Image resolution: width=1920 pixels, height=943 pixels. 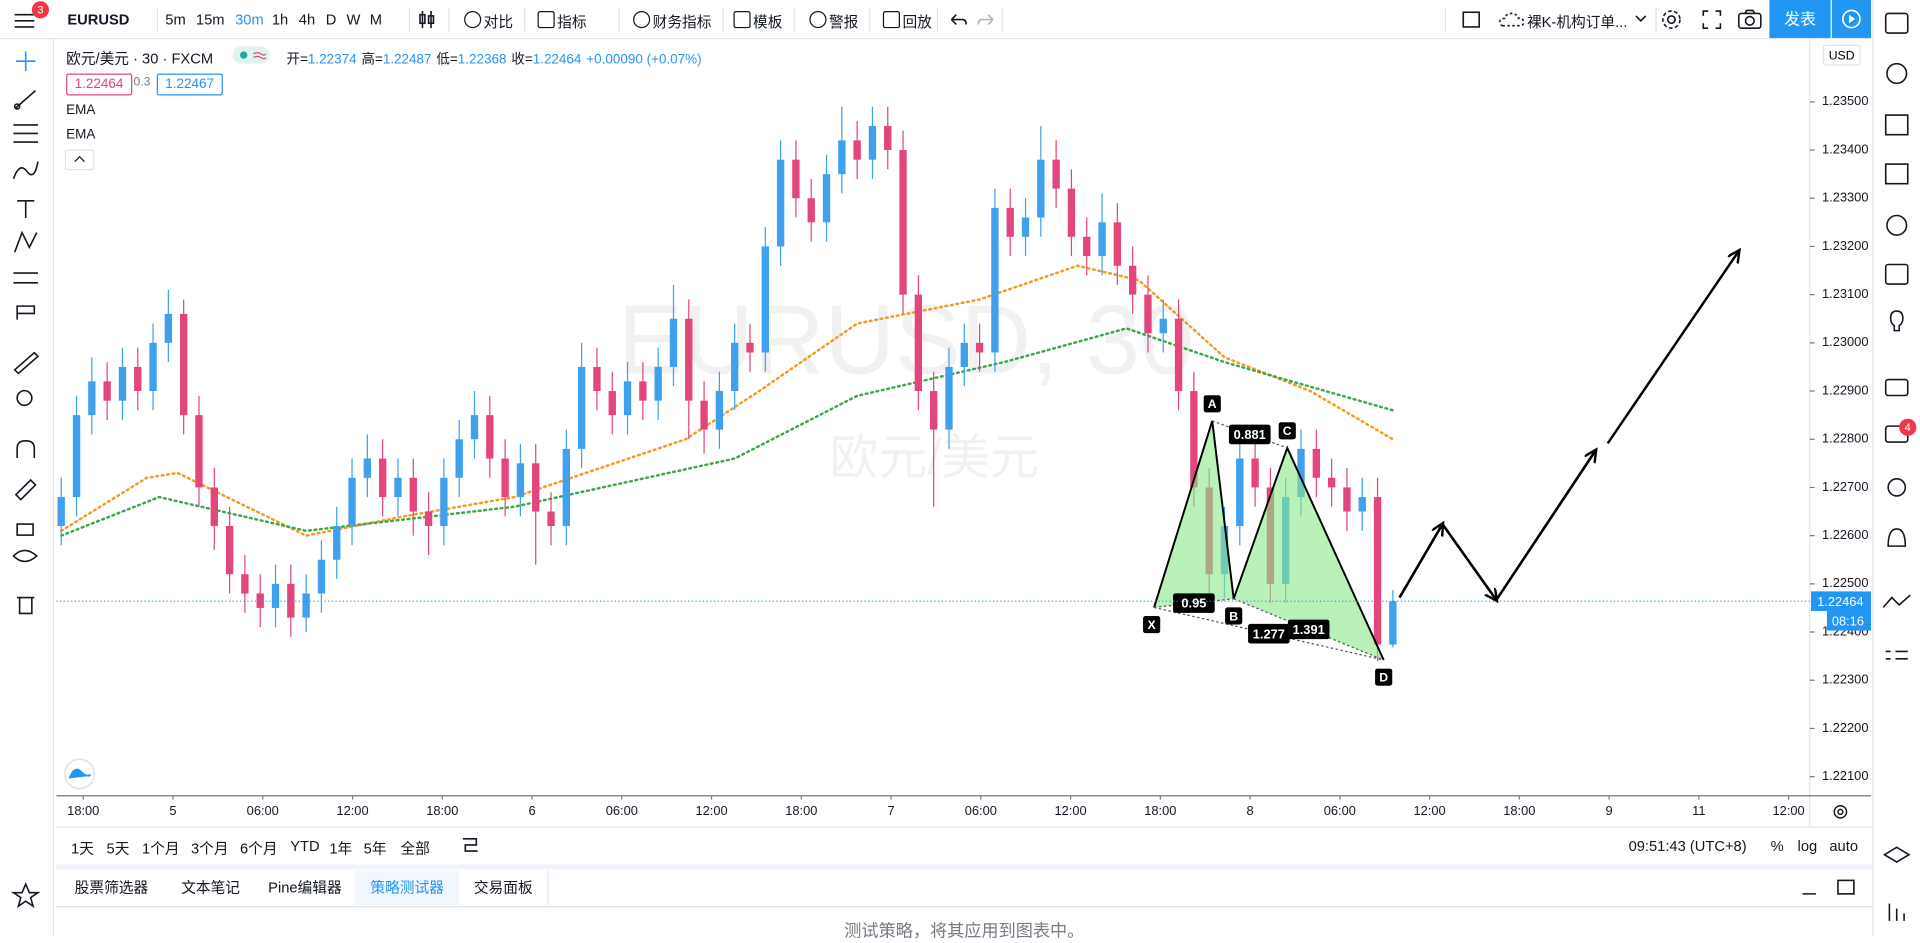 I want to click on toolbar-button: 指标, so click(x=572, y=22).